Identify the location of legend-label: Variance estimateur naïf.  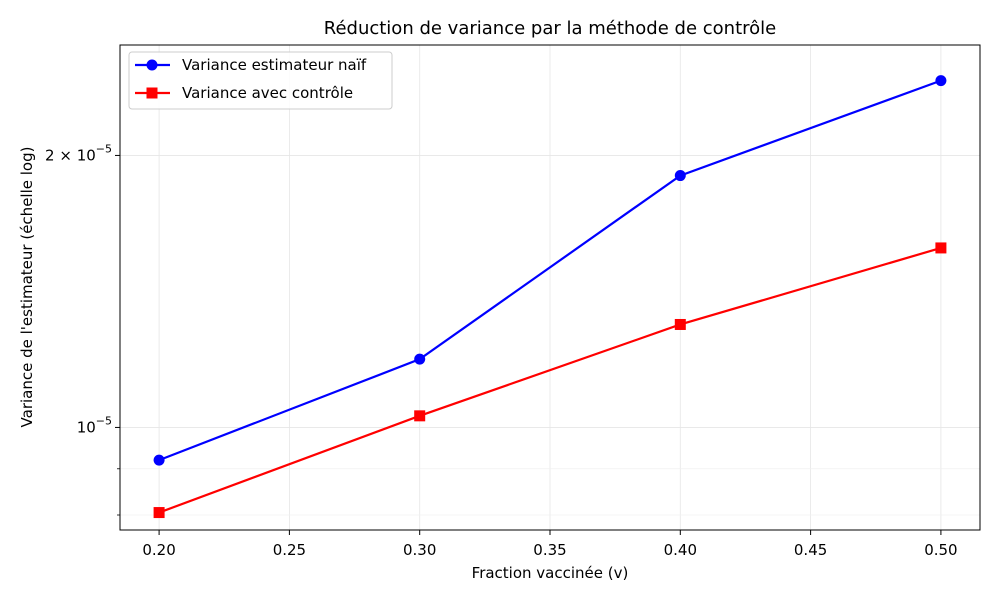
(274, 65).